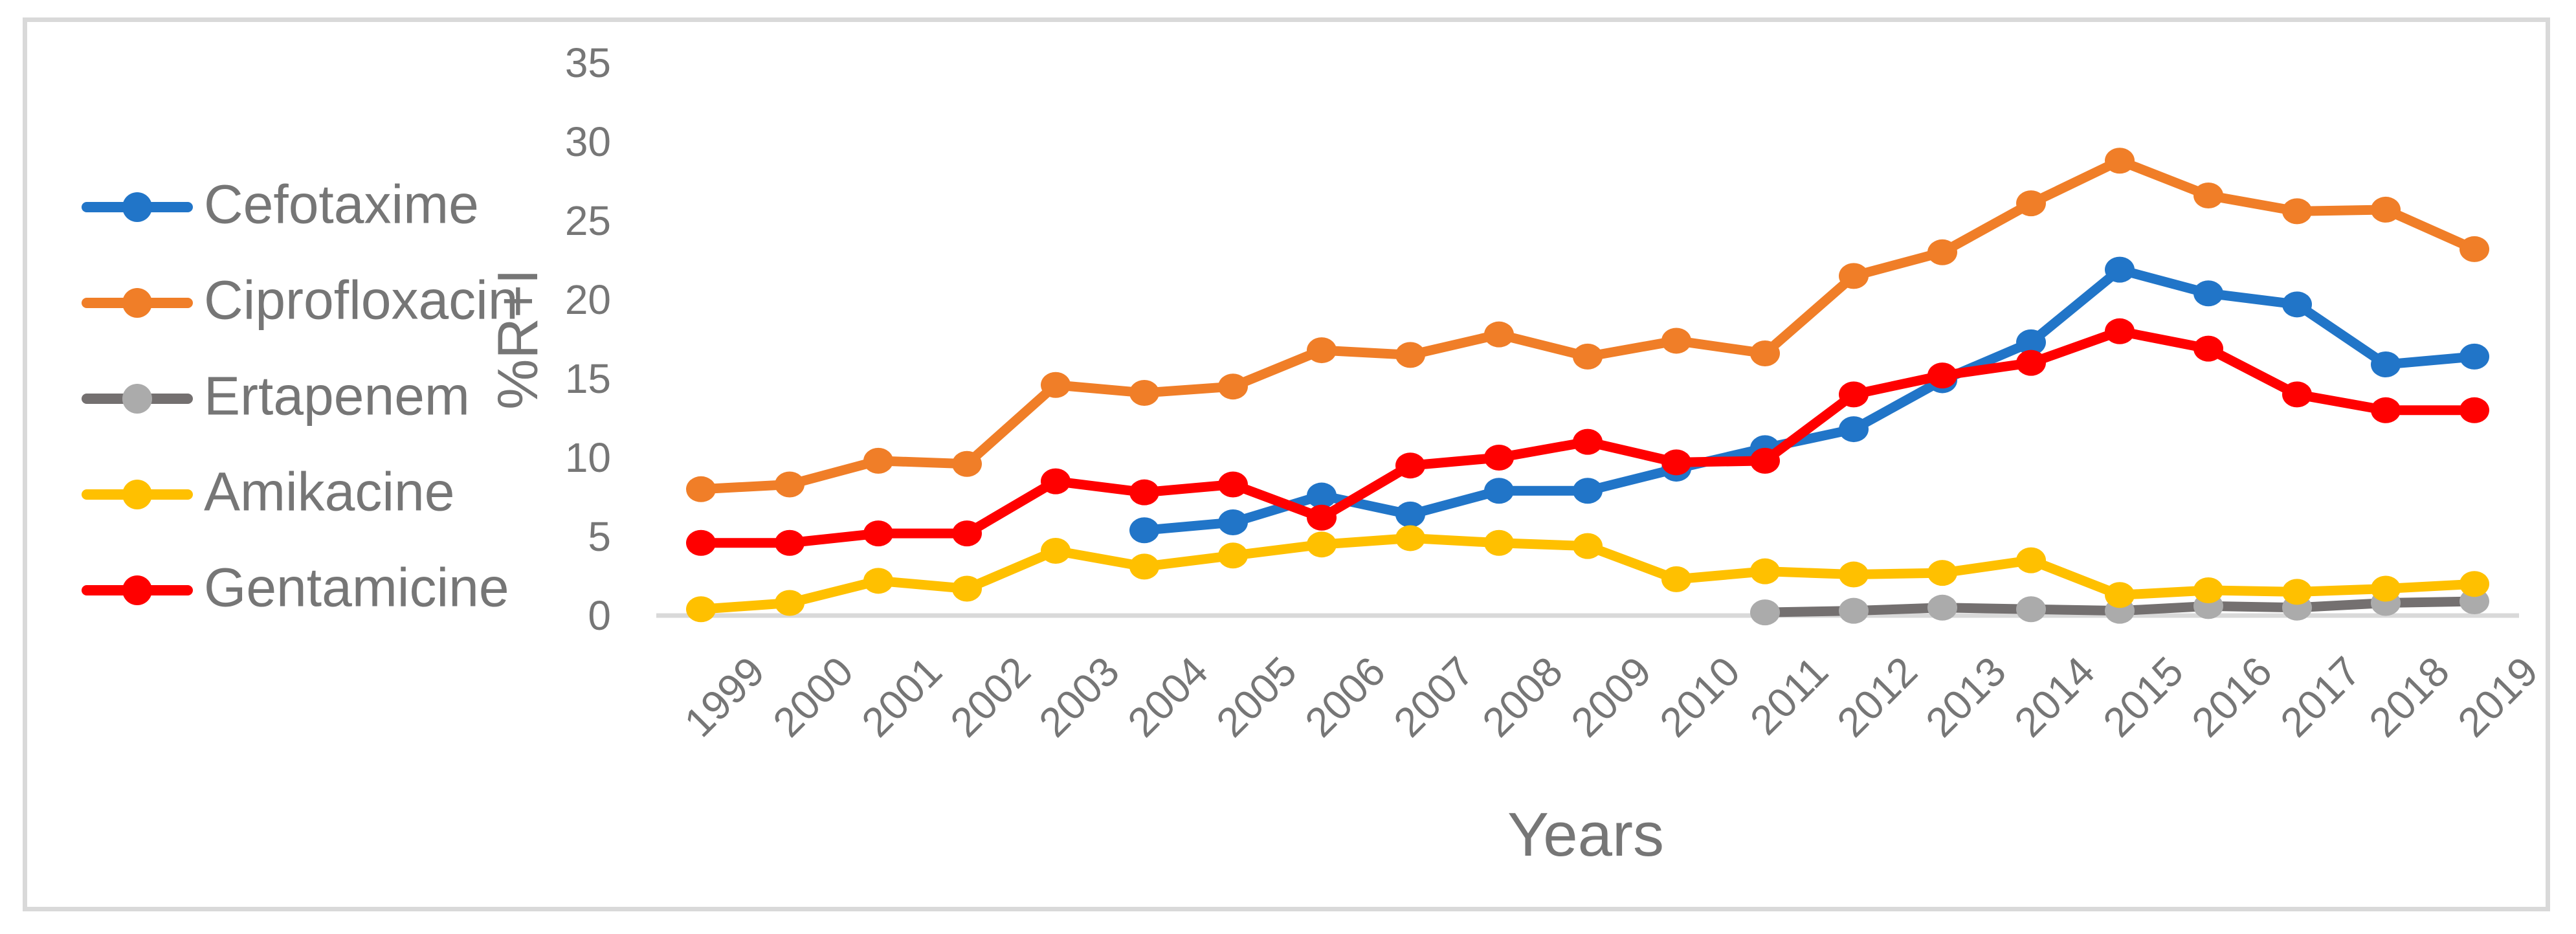  What do you see at coordinates (2386, 364) in the screenshot?
I see `data-point-cefotaxime-2018` at bounding box center [2386, 364].